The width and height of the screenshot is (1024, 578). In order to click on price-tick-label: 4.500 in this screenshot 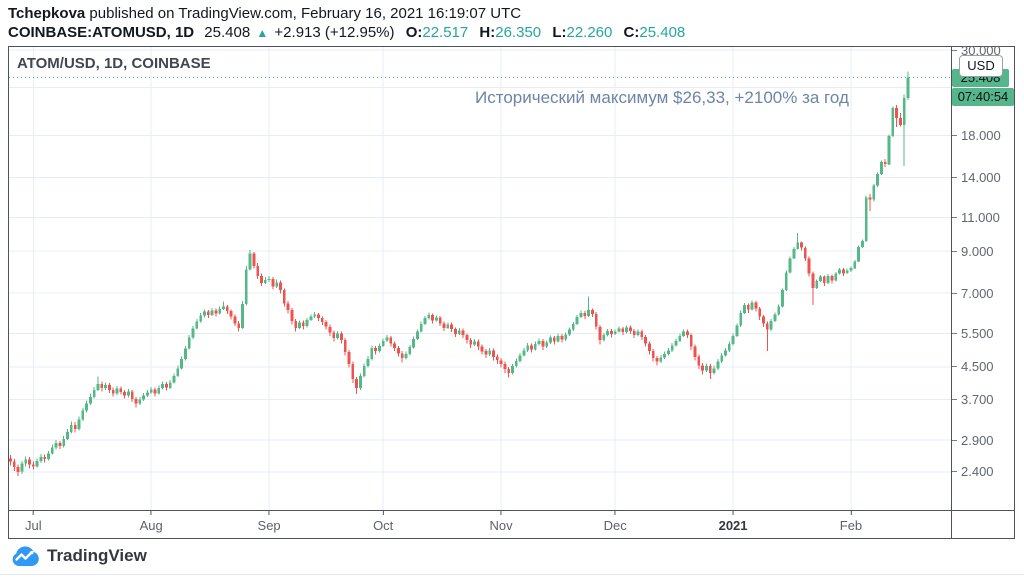, I will do `click(973, 367)`.